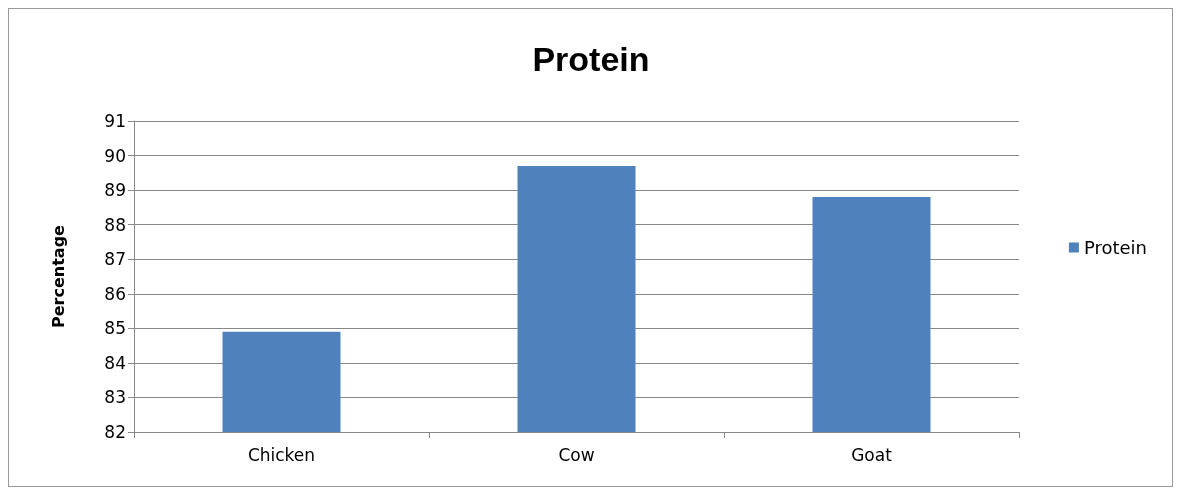 The width and height of the screenshot is (1181, 495). I want to click on legend-label: Protein, so click(1115, 247).